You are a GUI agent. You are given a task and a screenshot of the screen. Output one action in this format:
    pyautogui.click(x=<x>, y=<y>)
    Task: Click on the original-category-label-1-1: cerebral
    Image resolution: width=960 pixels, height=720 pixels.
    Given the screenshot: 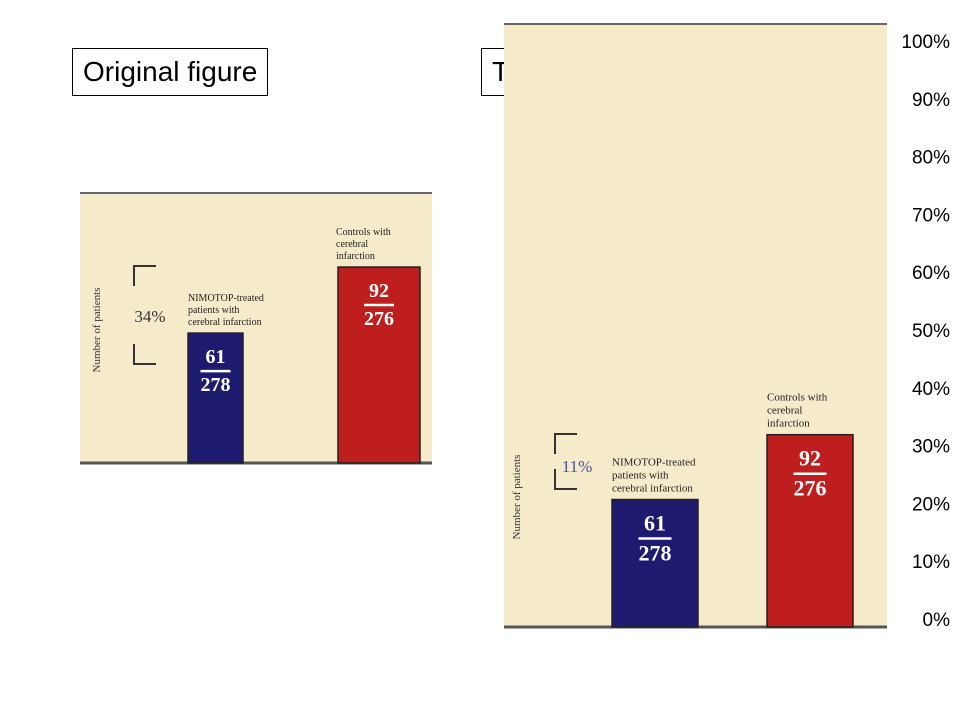 What is the action you would take?
    pyautogui.click(x=352, y=244)
    